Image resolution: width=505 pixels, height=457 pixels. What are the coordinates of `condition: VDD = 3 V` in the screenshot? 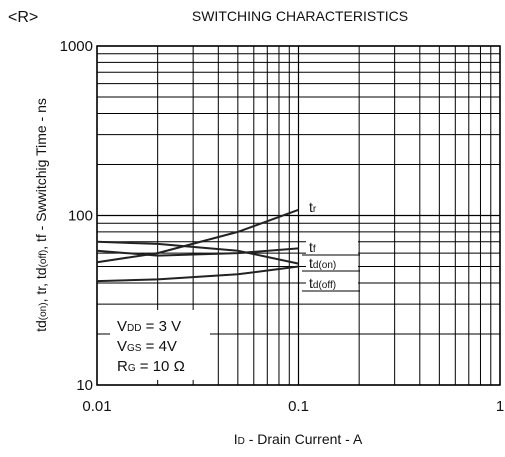 It's located at (149, 326).